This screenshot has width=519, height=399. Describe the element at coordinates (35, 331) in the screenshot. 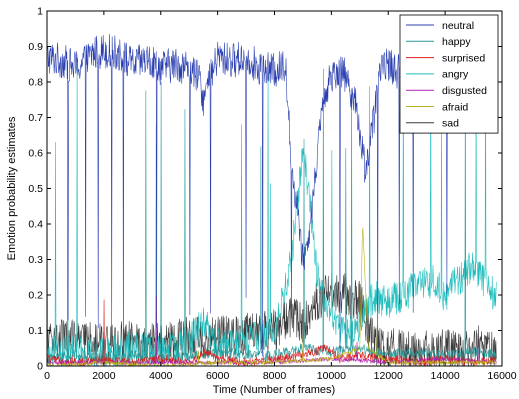

I see `y-tick-label: 0.1` at that location.